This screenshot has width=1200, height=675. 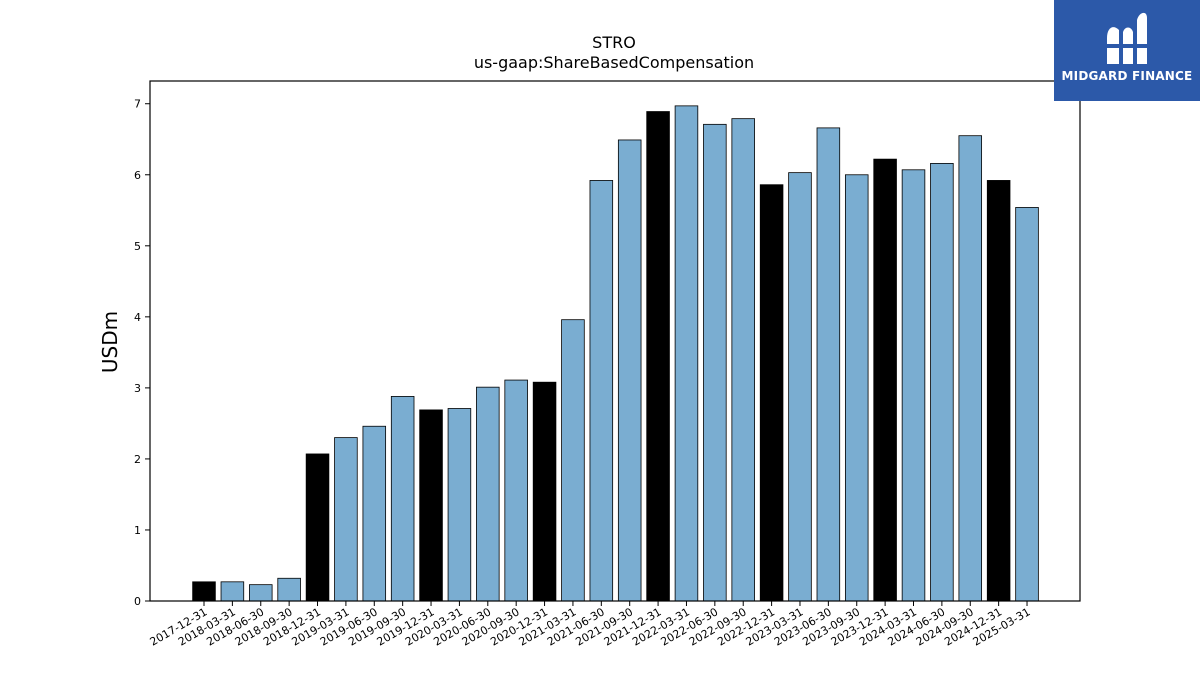 I want to click on y-tick-label: 0, so click(x=137, y=601).